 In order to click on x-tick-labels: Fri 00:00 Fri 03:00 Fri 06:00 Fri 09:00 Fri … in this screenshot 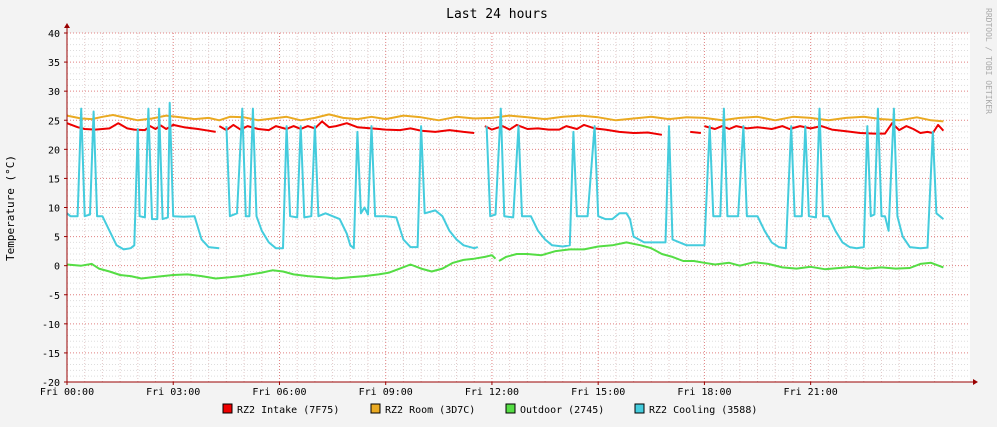, I will do `click(439, 392)`.